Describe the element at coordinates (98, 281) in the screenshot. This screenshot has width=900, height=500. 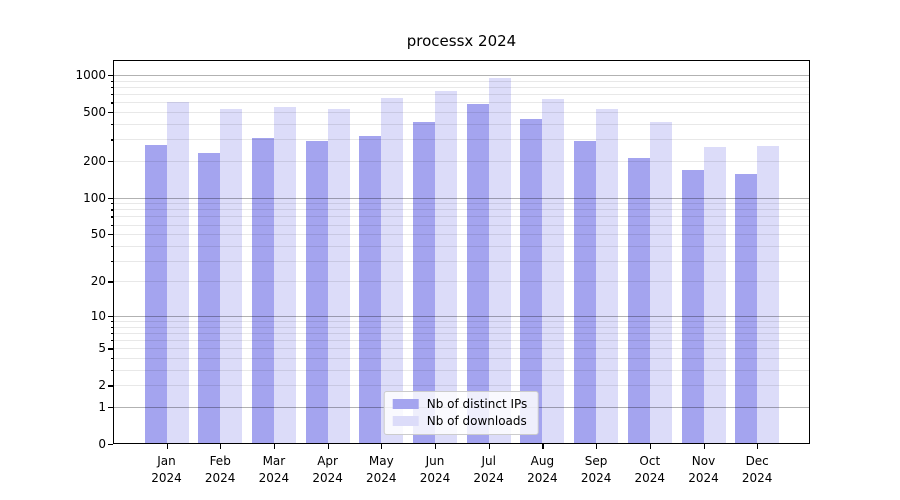
I see `y-tick-label: 20` at that location.